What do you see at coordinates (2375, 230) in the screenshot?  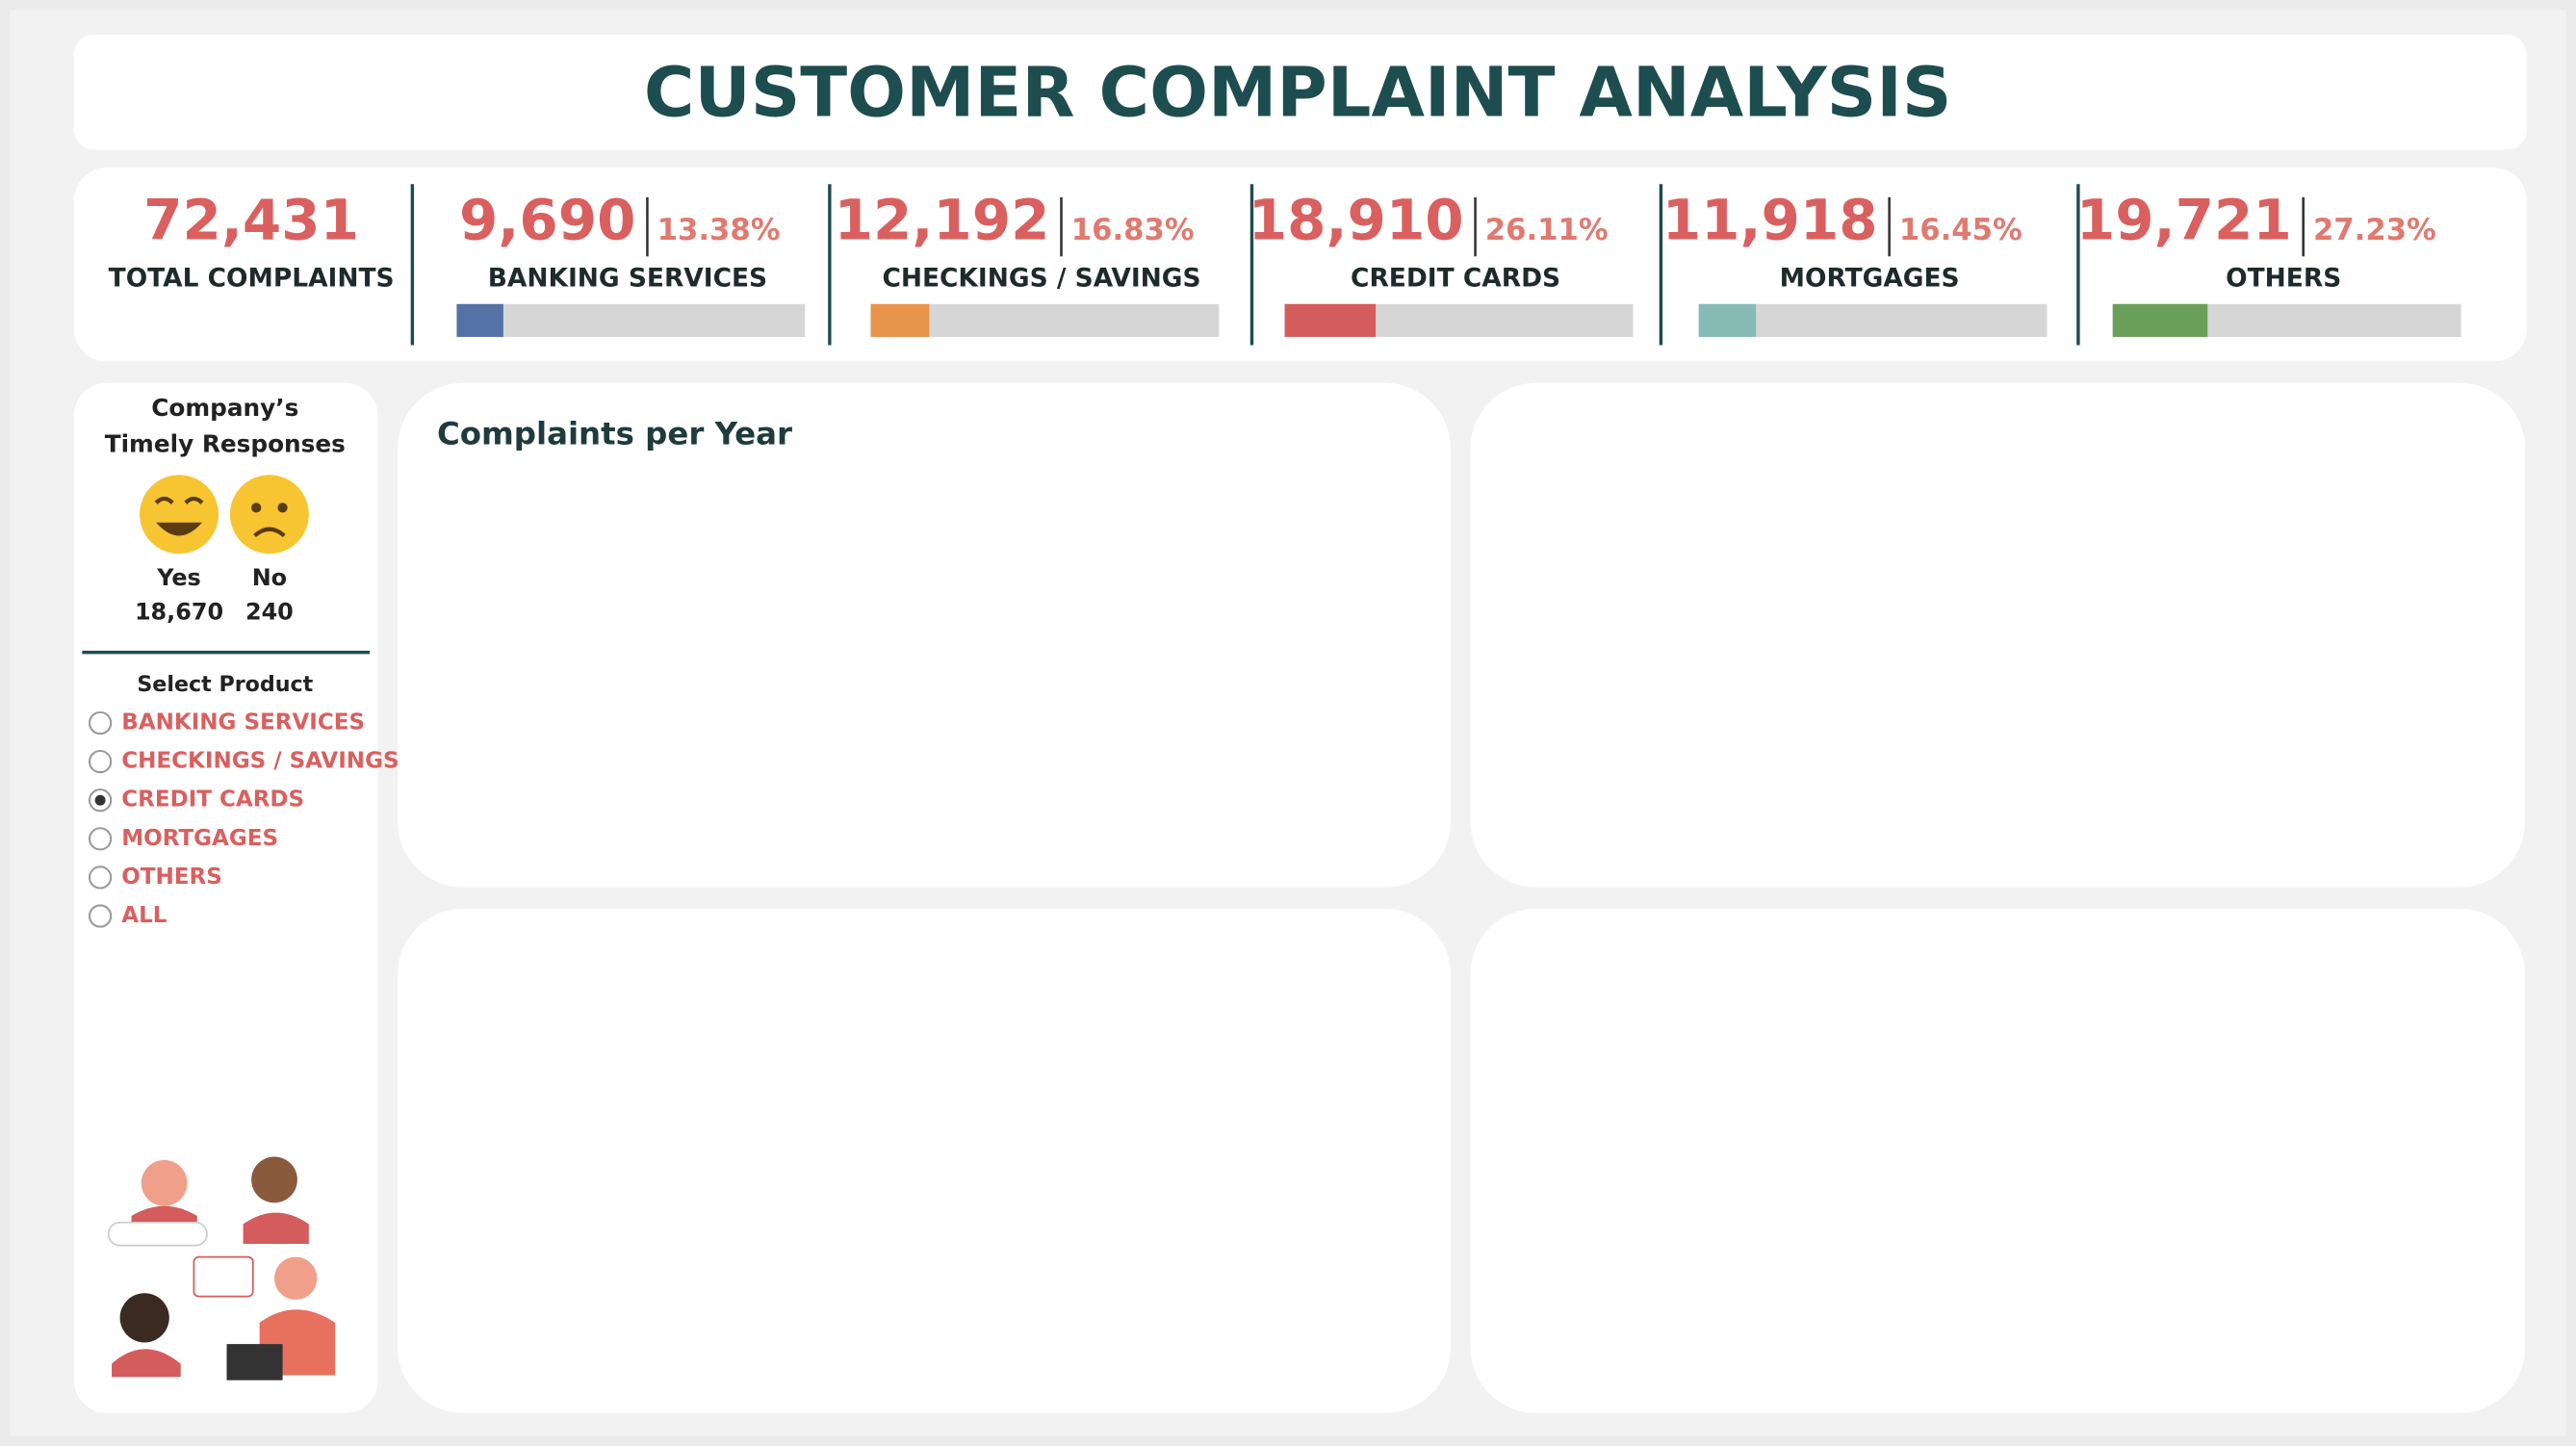 I see `kpi-share: 27.23%` at bounding box center [2375, 230].